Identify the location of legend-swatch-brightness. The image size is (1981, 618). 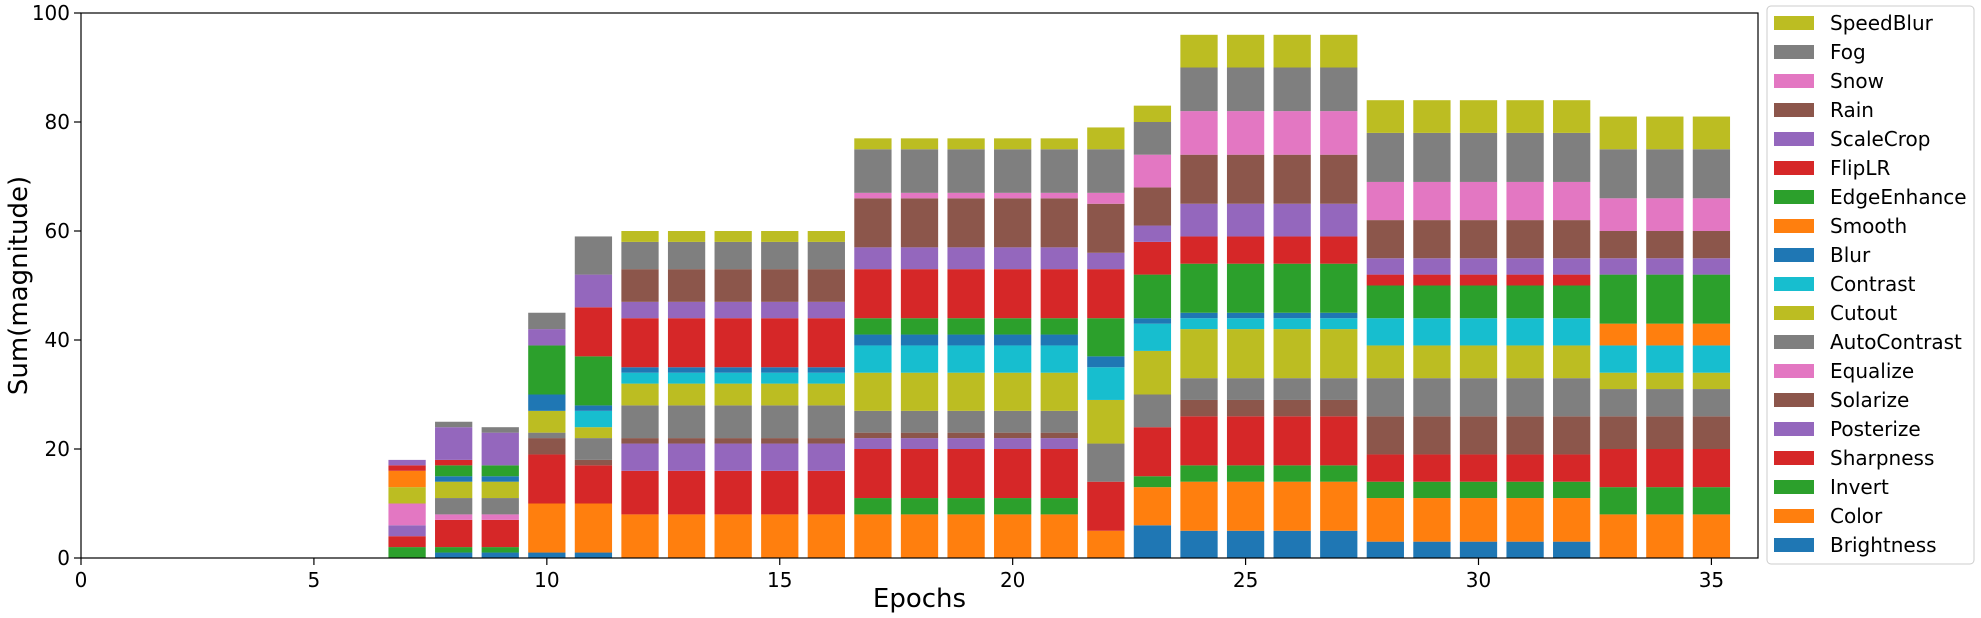
(1794, 545).